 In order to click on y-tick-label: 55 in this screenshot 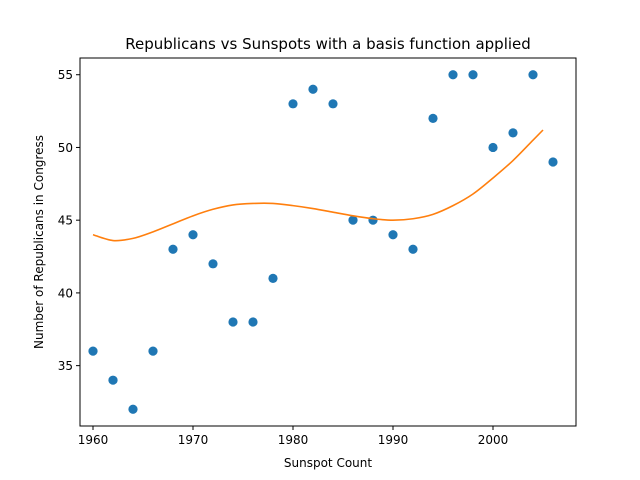, I will do `click(65, 75)`.